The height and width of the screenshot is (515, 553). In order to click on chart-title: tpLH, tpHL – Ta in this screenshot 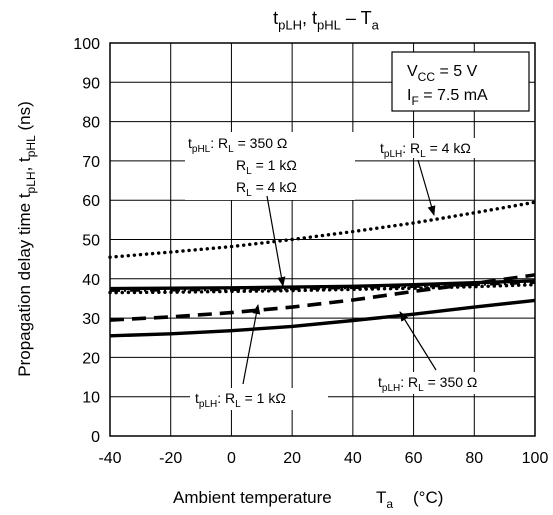, I will do `click(326, 20)`.